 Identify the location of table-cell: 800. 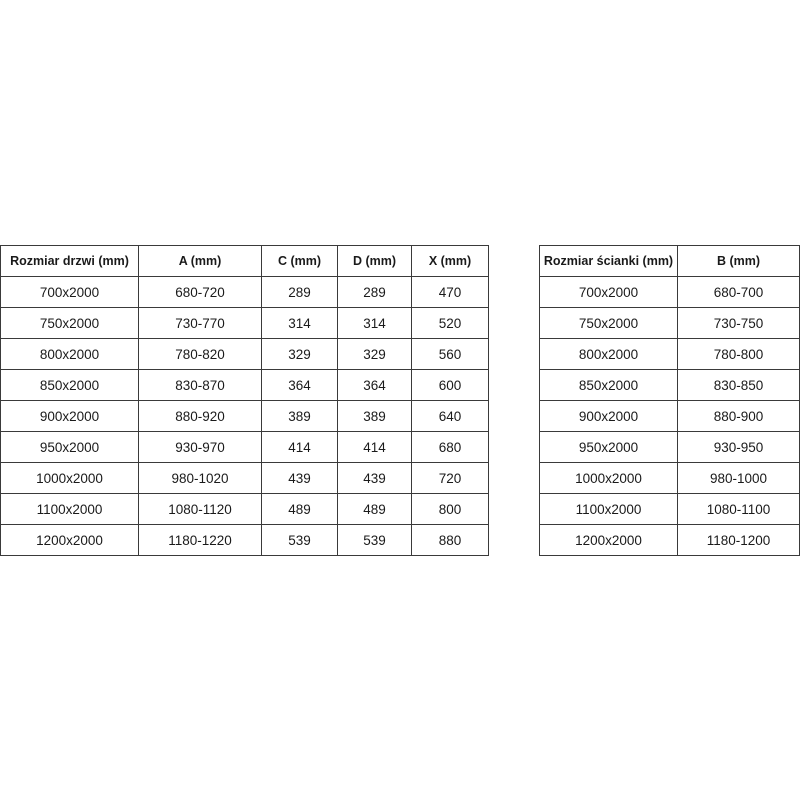
(450, 509).